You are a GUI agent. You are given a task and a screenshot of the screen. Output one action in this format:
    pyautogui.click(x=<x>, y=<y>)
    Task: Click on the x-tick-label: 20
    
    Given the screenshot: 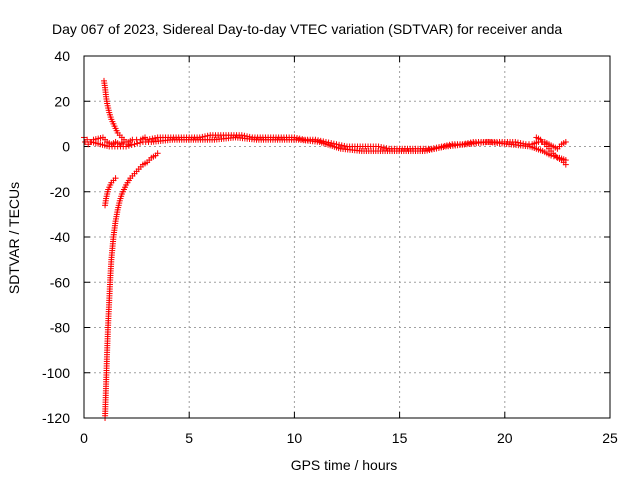 What is the action you would take?
    pyautogui.click(x=505, y=438)
    